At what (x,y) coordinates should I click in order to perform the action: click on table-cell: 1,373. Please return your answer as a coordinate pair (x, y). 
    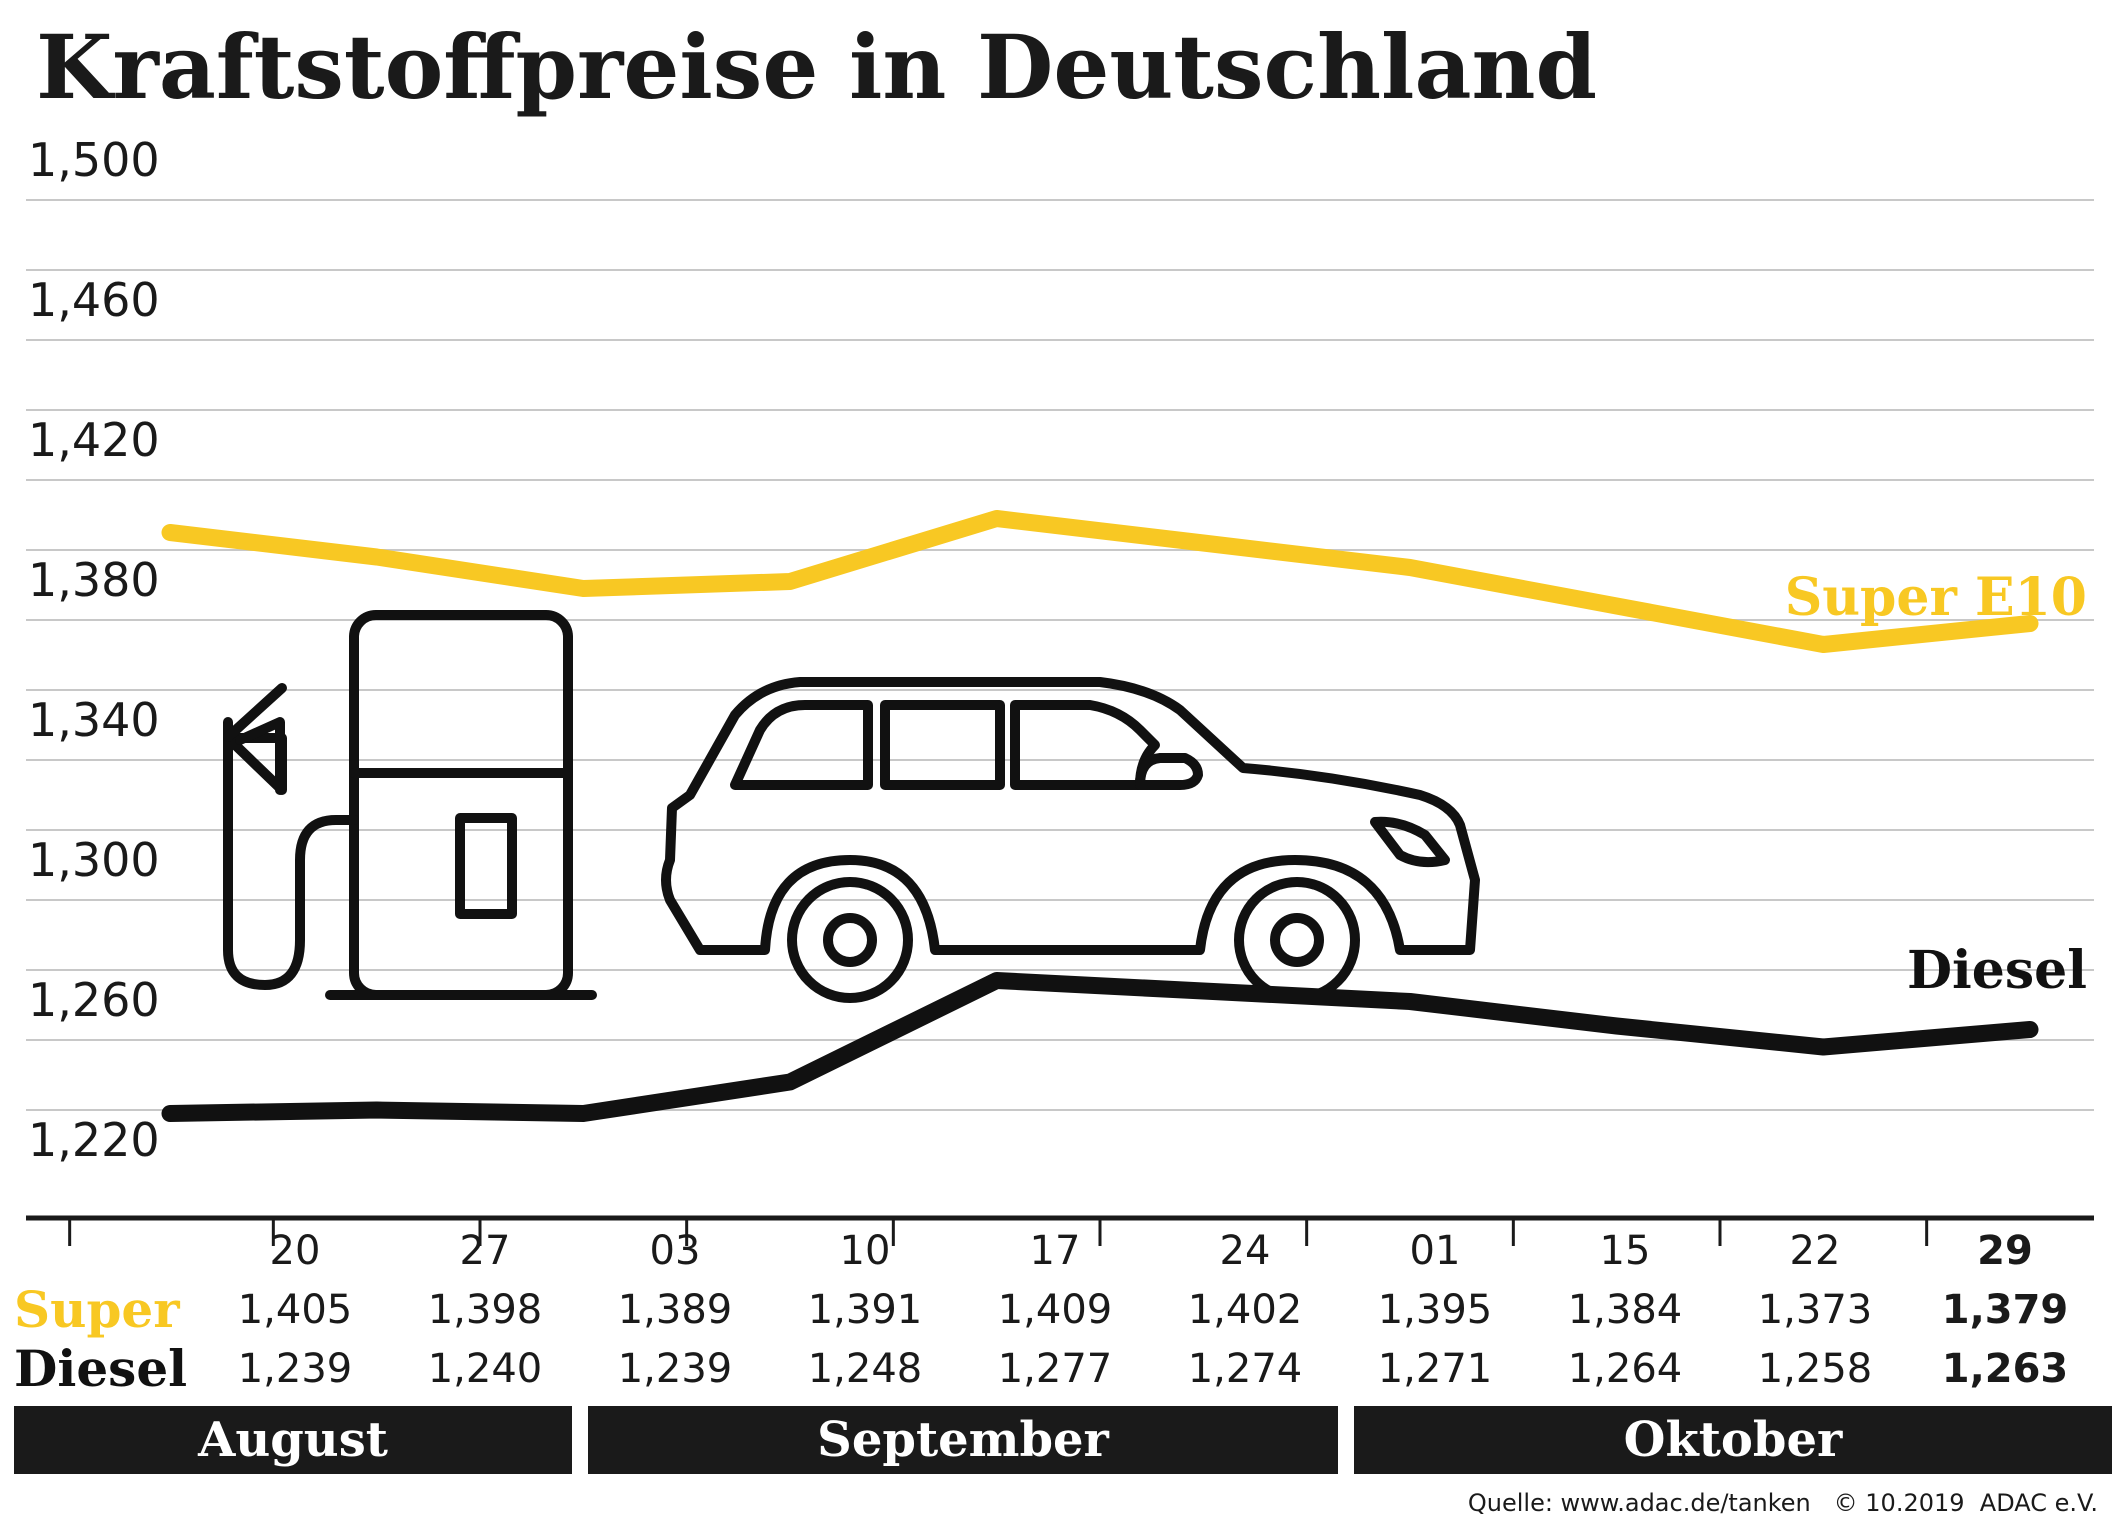
    Looking at the image, I should click on (1815, 1310).